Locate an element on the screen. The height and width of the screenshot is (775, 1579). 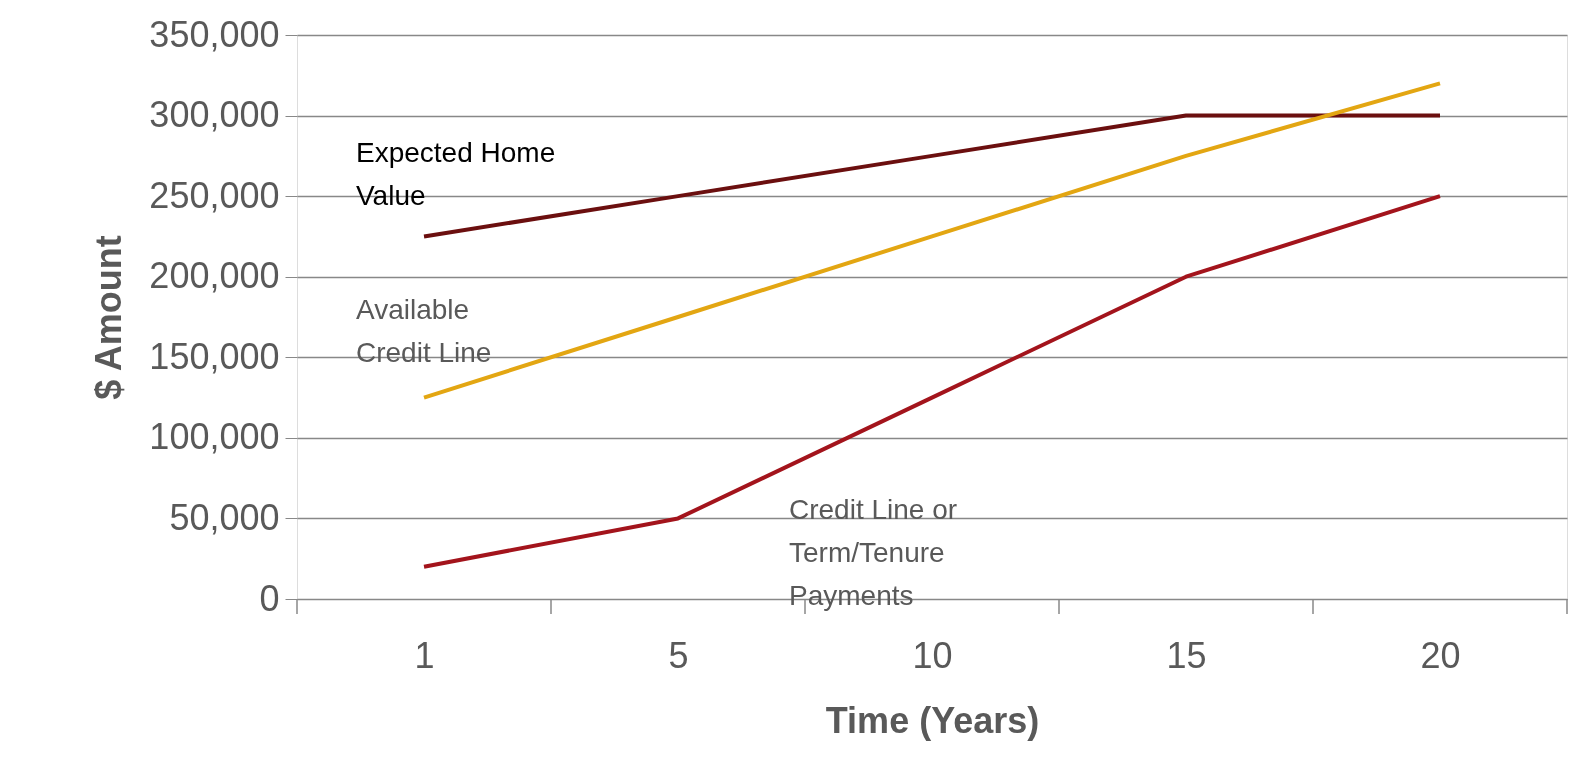
y-tick-label: 0 is located at coordinates (269, 598).